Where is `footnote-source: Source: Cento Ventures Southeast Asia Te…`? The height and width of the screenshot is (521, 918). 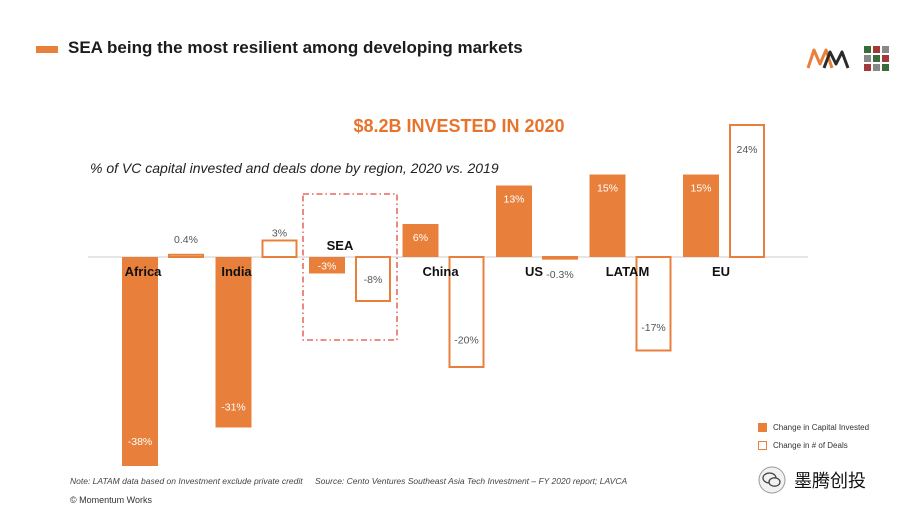 footnote-source: Source: Cento Ventures Southeast Asia Te… is located at coordinates (471, 481).